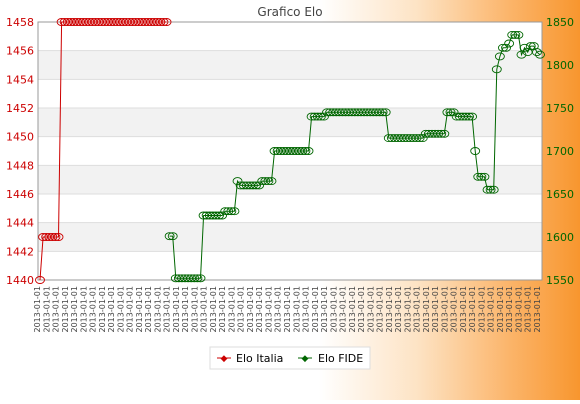 The image size is (580, 404). I want to click on left-axis-tick-label: 1442, so click(20, 251).